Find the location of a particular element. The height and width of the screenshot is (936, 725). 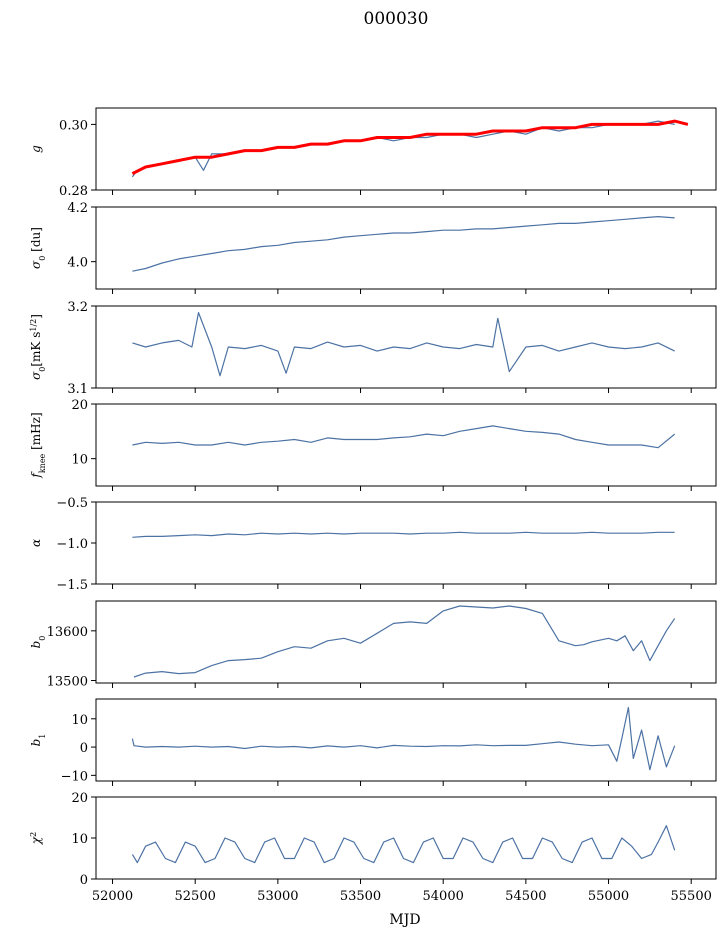

panel-4: 10 20 fknee [mHz] is located at coordinates (373, 444).